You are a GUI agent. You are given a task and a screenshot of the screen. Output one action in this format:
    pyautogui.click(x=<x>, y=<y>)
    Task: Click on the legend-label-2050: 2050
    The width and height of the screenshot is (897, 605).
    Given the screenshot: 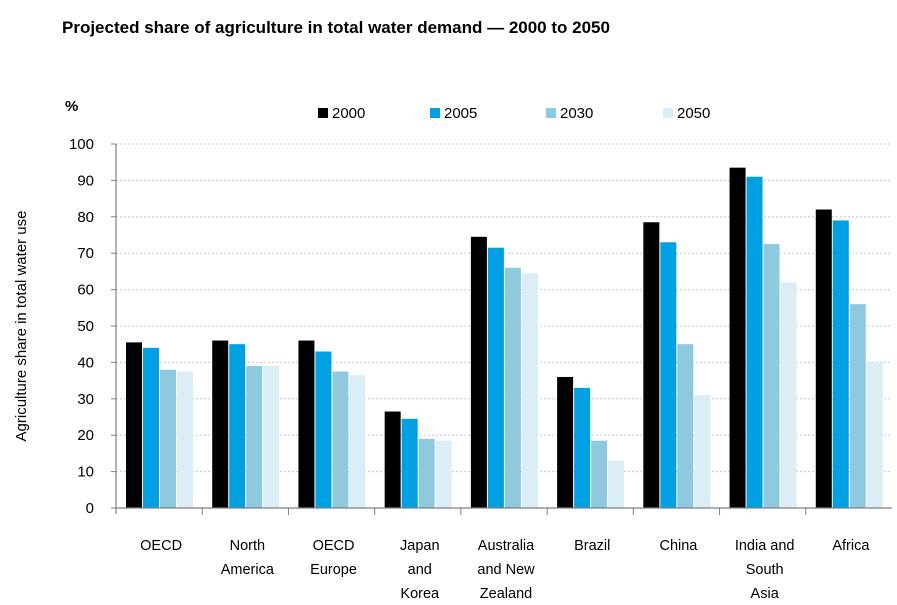 What is the action you would take?
    pyautogui.click(x=693, y=113)
    